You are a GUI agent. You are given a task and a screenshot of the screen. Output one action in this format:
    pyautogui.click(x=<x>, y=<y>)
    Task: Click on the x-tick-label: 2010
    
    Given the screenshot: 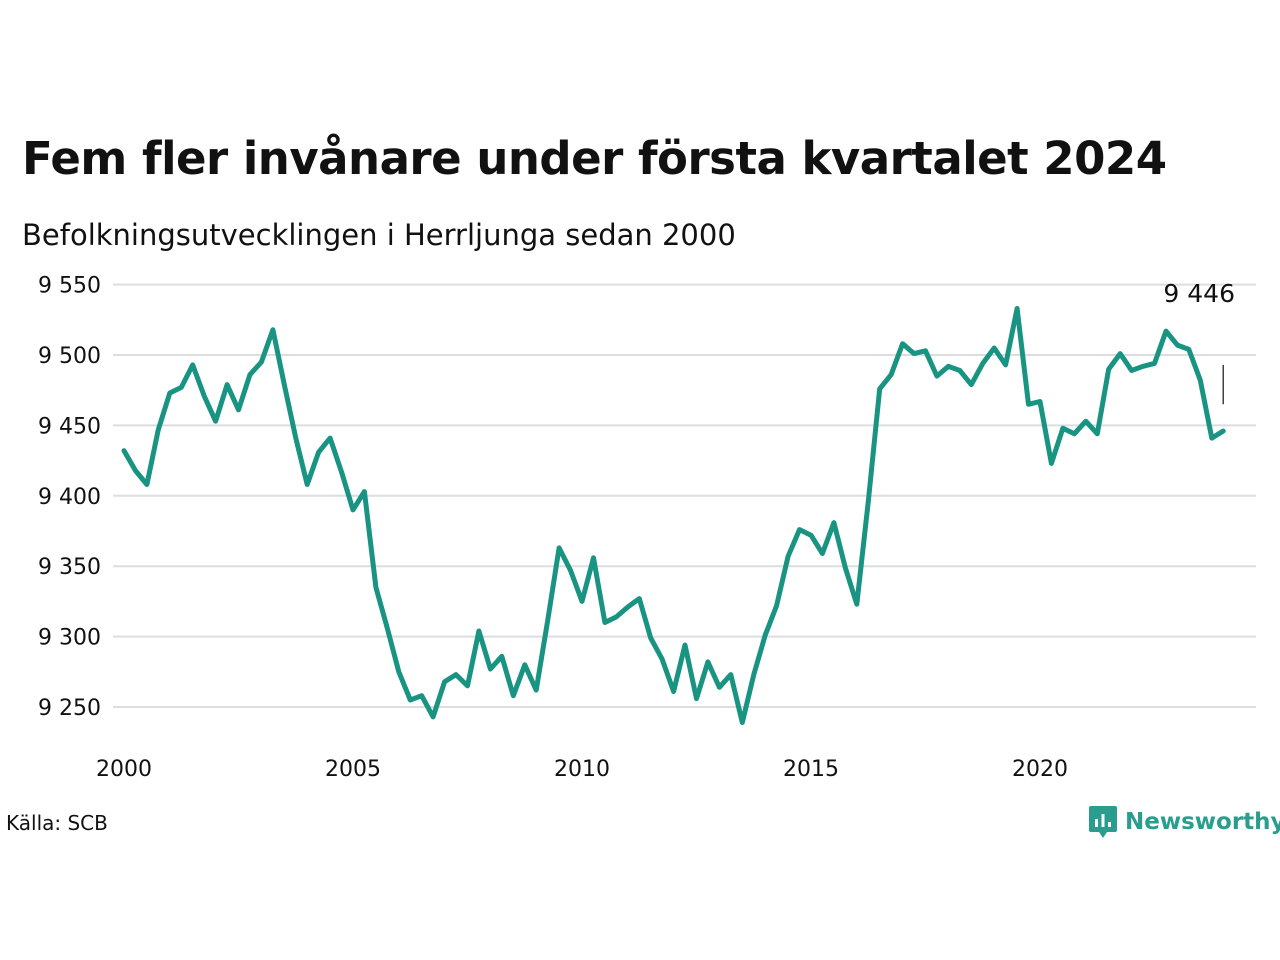 What is the action you would take?
    pyautogui.click(x=582, y=769)
    